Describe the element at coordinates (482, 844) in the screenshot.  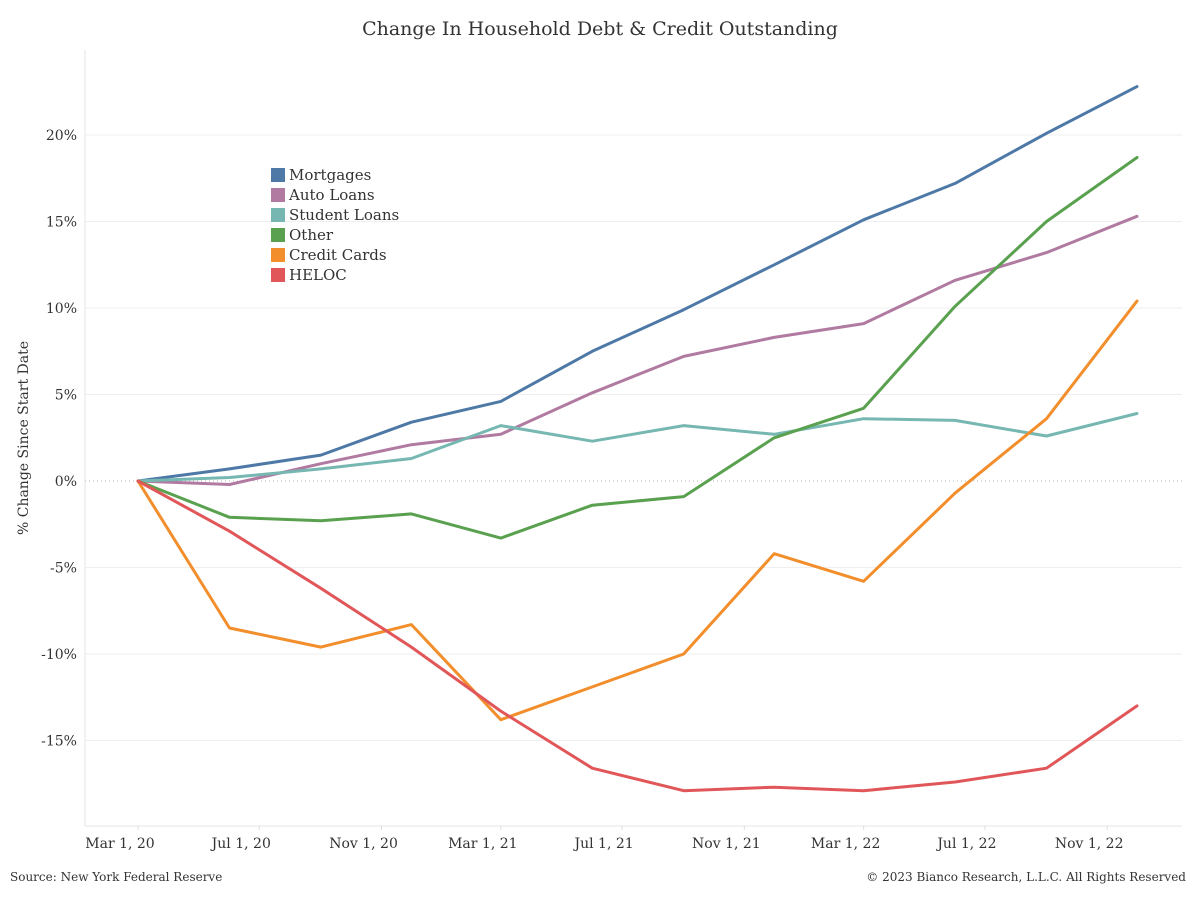
I see `x-tick-label: Mar 1, 21` at that location.